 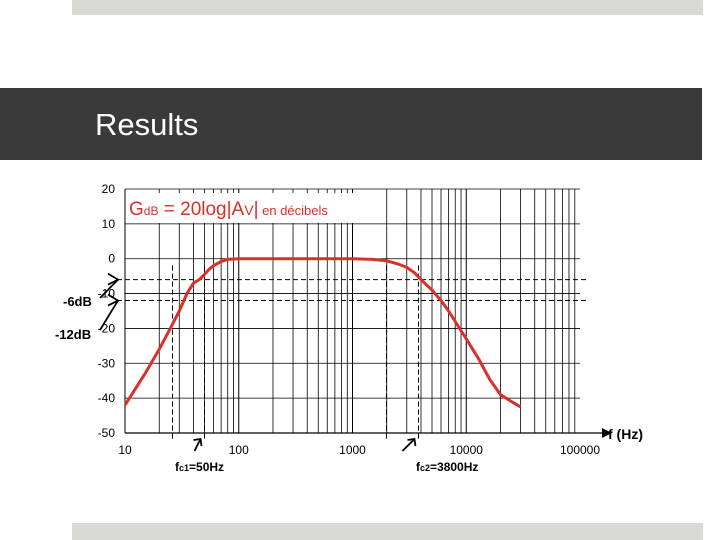 What do you see at coordinates (73, 334) in the screenshot?
I see `ref-line-label: -12dB` at bounding box center [73, 334].